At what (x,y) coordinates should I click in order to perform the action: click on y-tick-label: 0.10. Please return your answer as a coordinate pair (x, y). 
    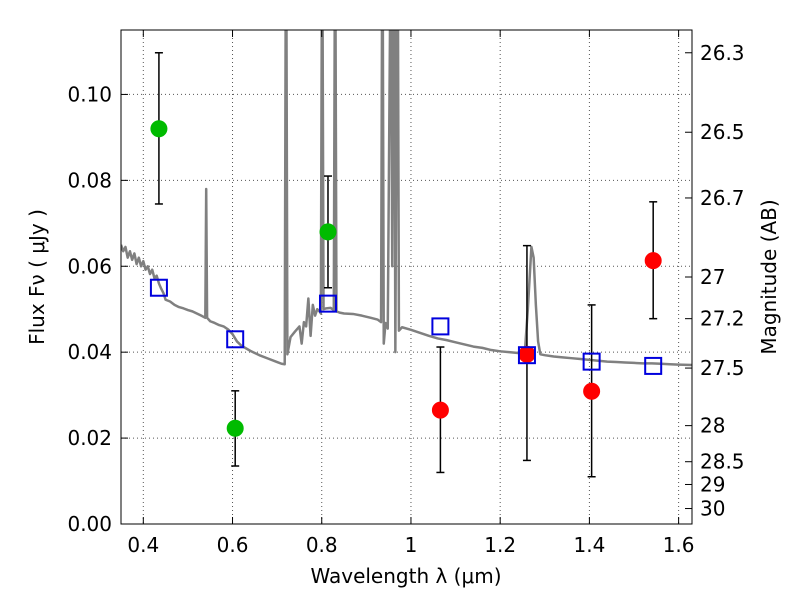
    Looking at the image, I should click on (89, 94).